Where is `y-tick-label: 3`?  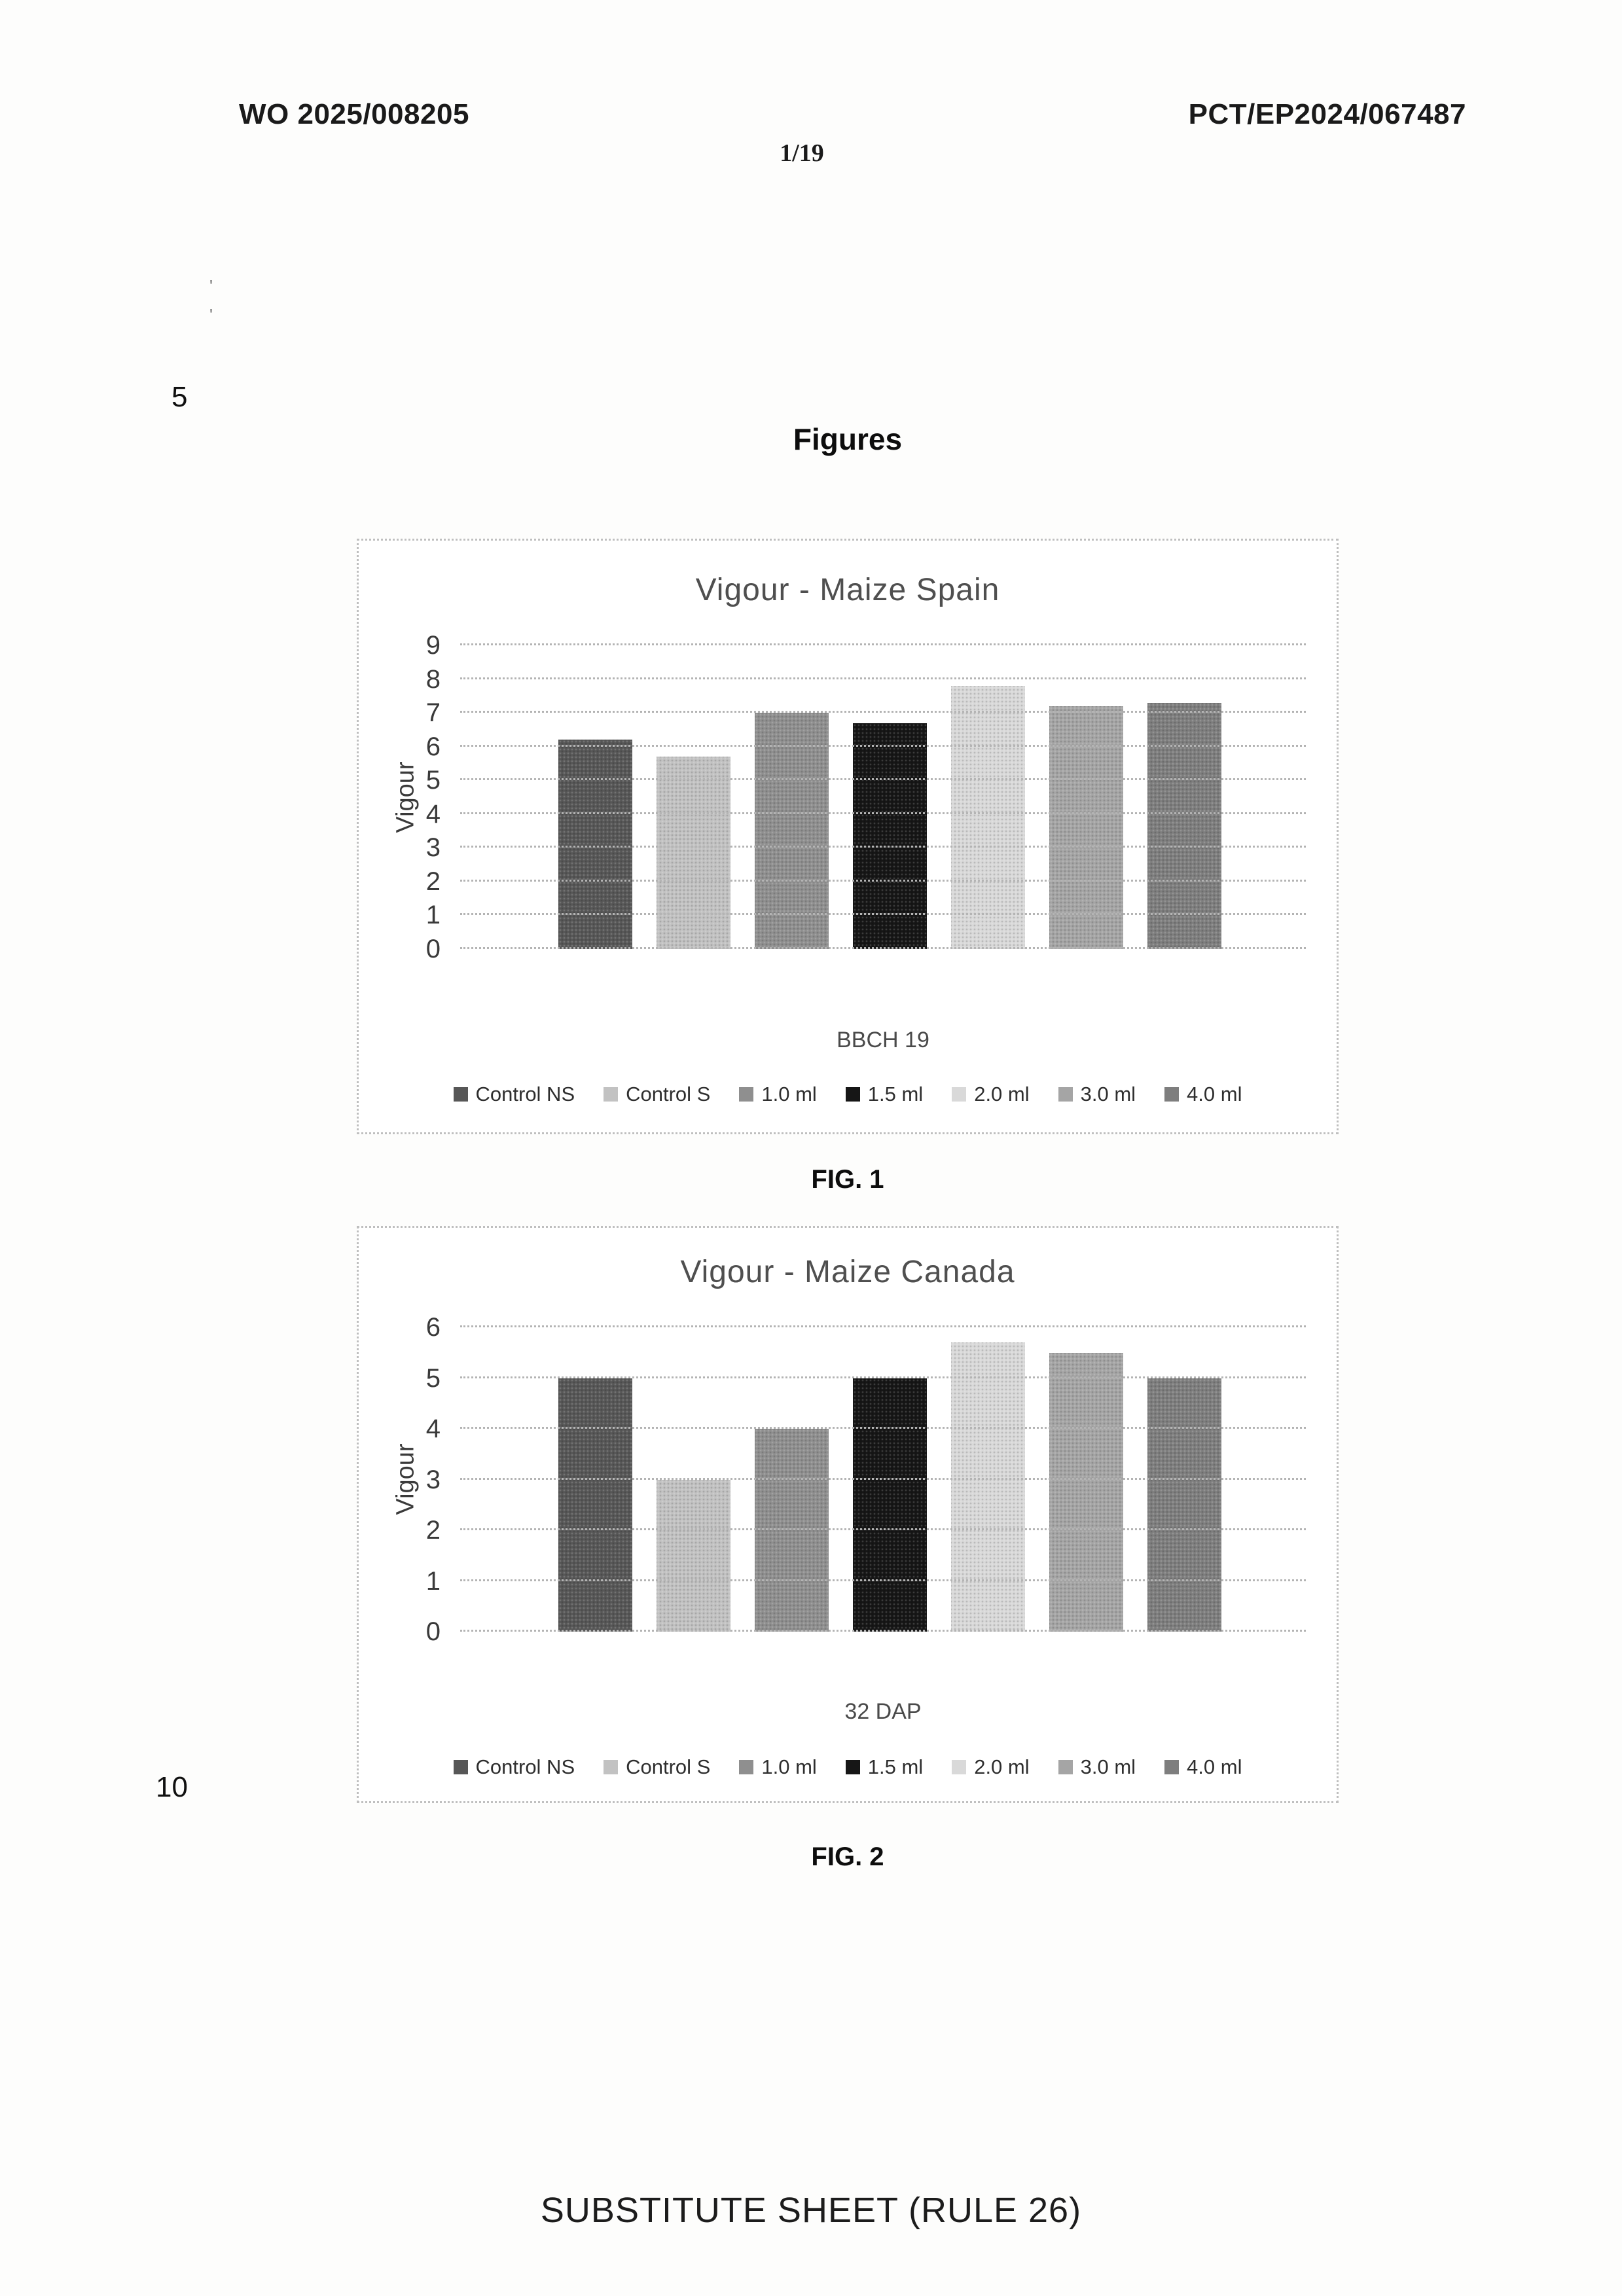 y-tick-label: 3 is located at coordinates (433, 1479).